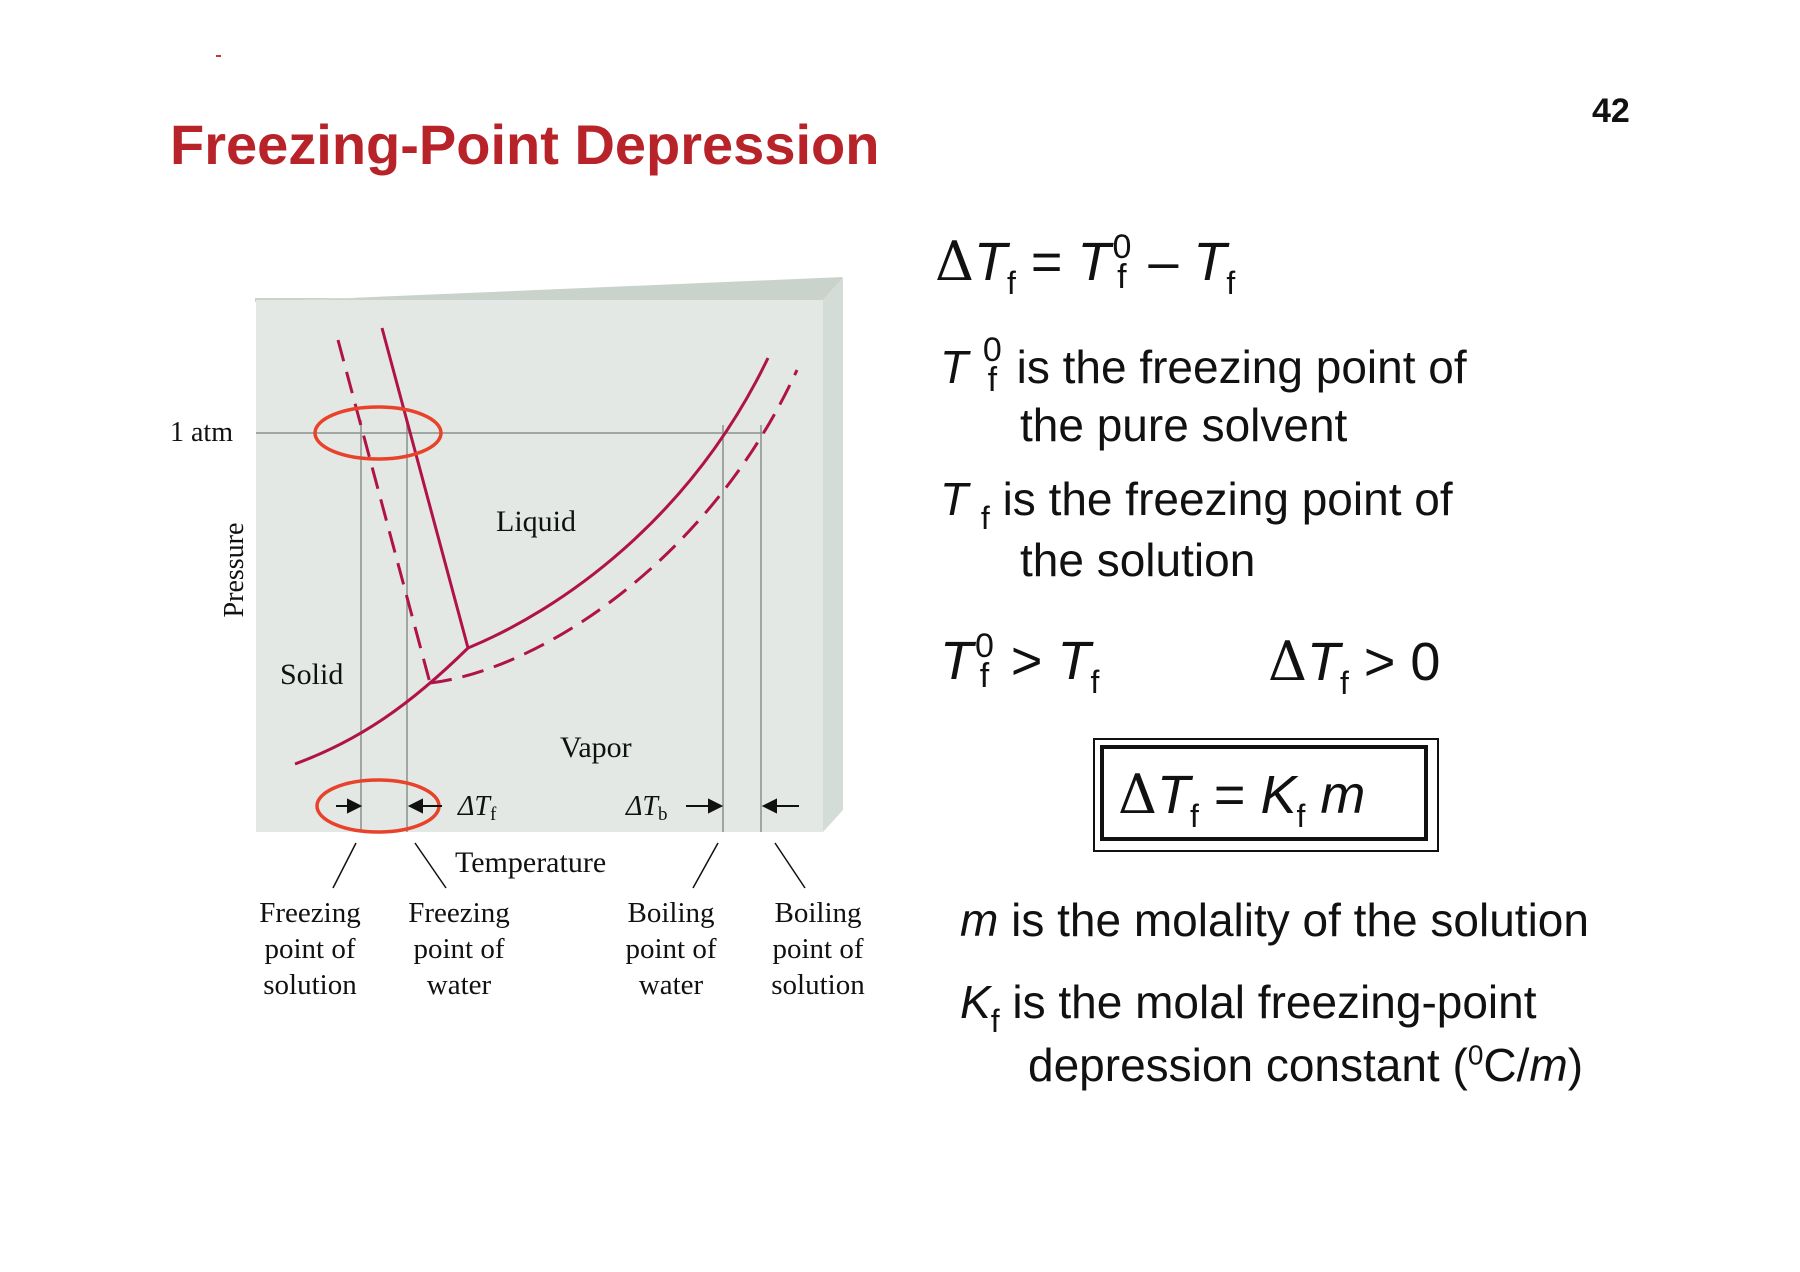 This screenshot has height=1272, width=1800. What do you see at coordinates (1242, 798) in the screenshot?
I see `boxed-equation: ΔTf = Kf m` at bounding box center [1242, 798].